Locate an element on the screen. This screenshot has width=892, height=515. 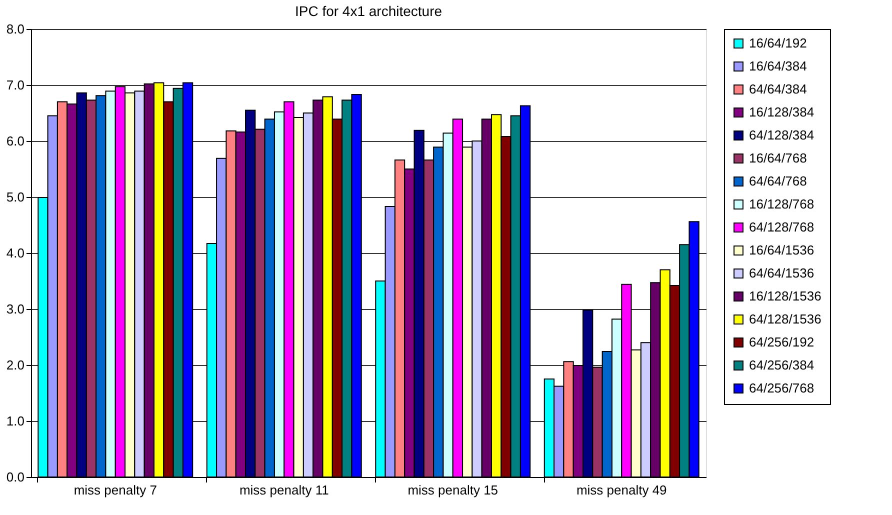
legend-label: 64/64/384 is located at coordinates (778, 89).